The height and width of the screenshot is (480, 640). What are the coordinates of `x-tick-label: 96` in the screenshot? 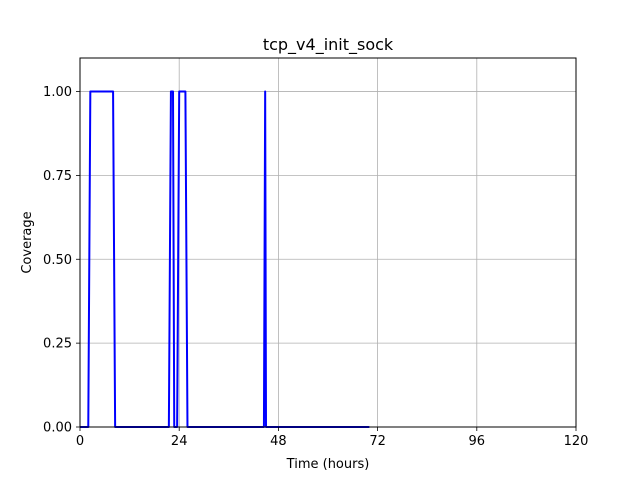 It's located at (477, 441).